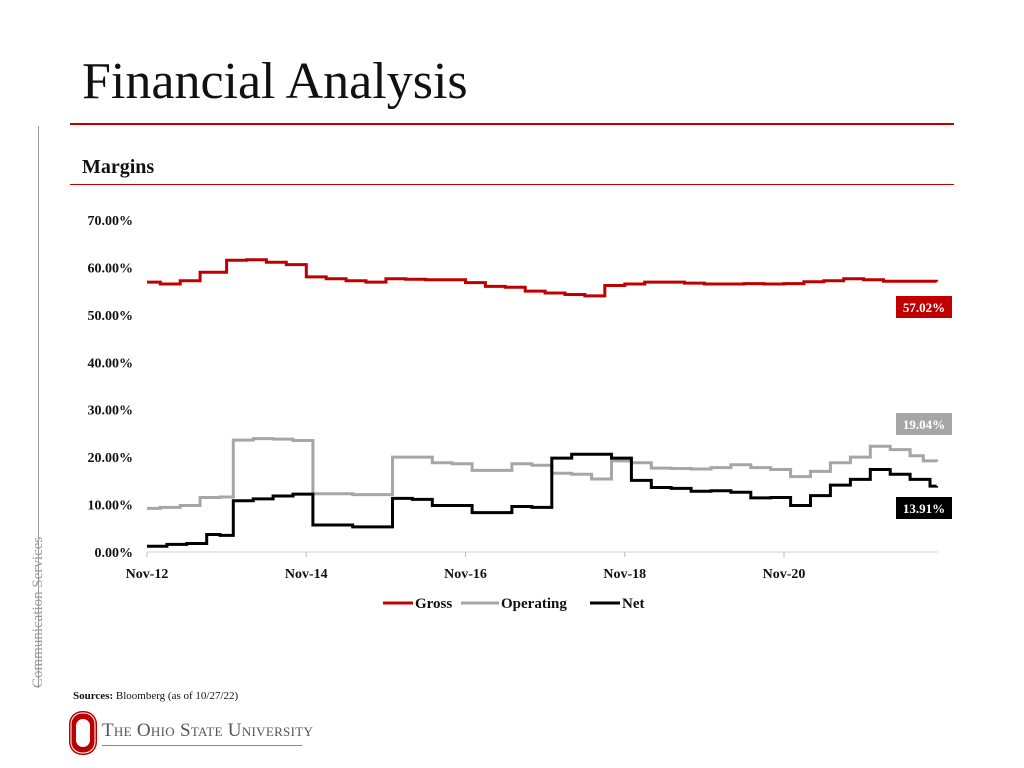 The width and height of the screenshot is (1024, 768). I want to click on end-label-box-operating, so click(924, 424).